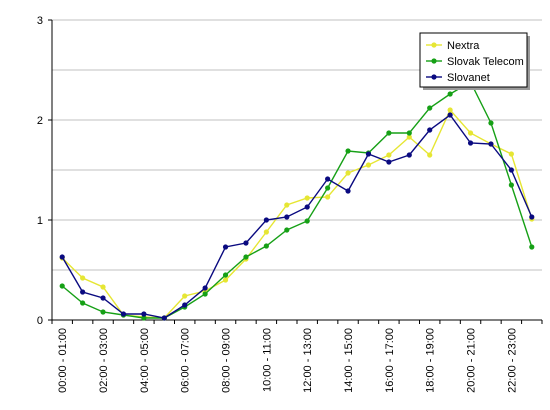  What do you see at coordinates (227, 360) in the screenshot?
I see `x-tick-label: 08:00 - 09:00` at bounding box center [227, 360].